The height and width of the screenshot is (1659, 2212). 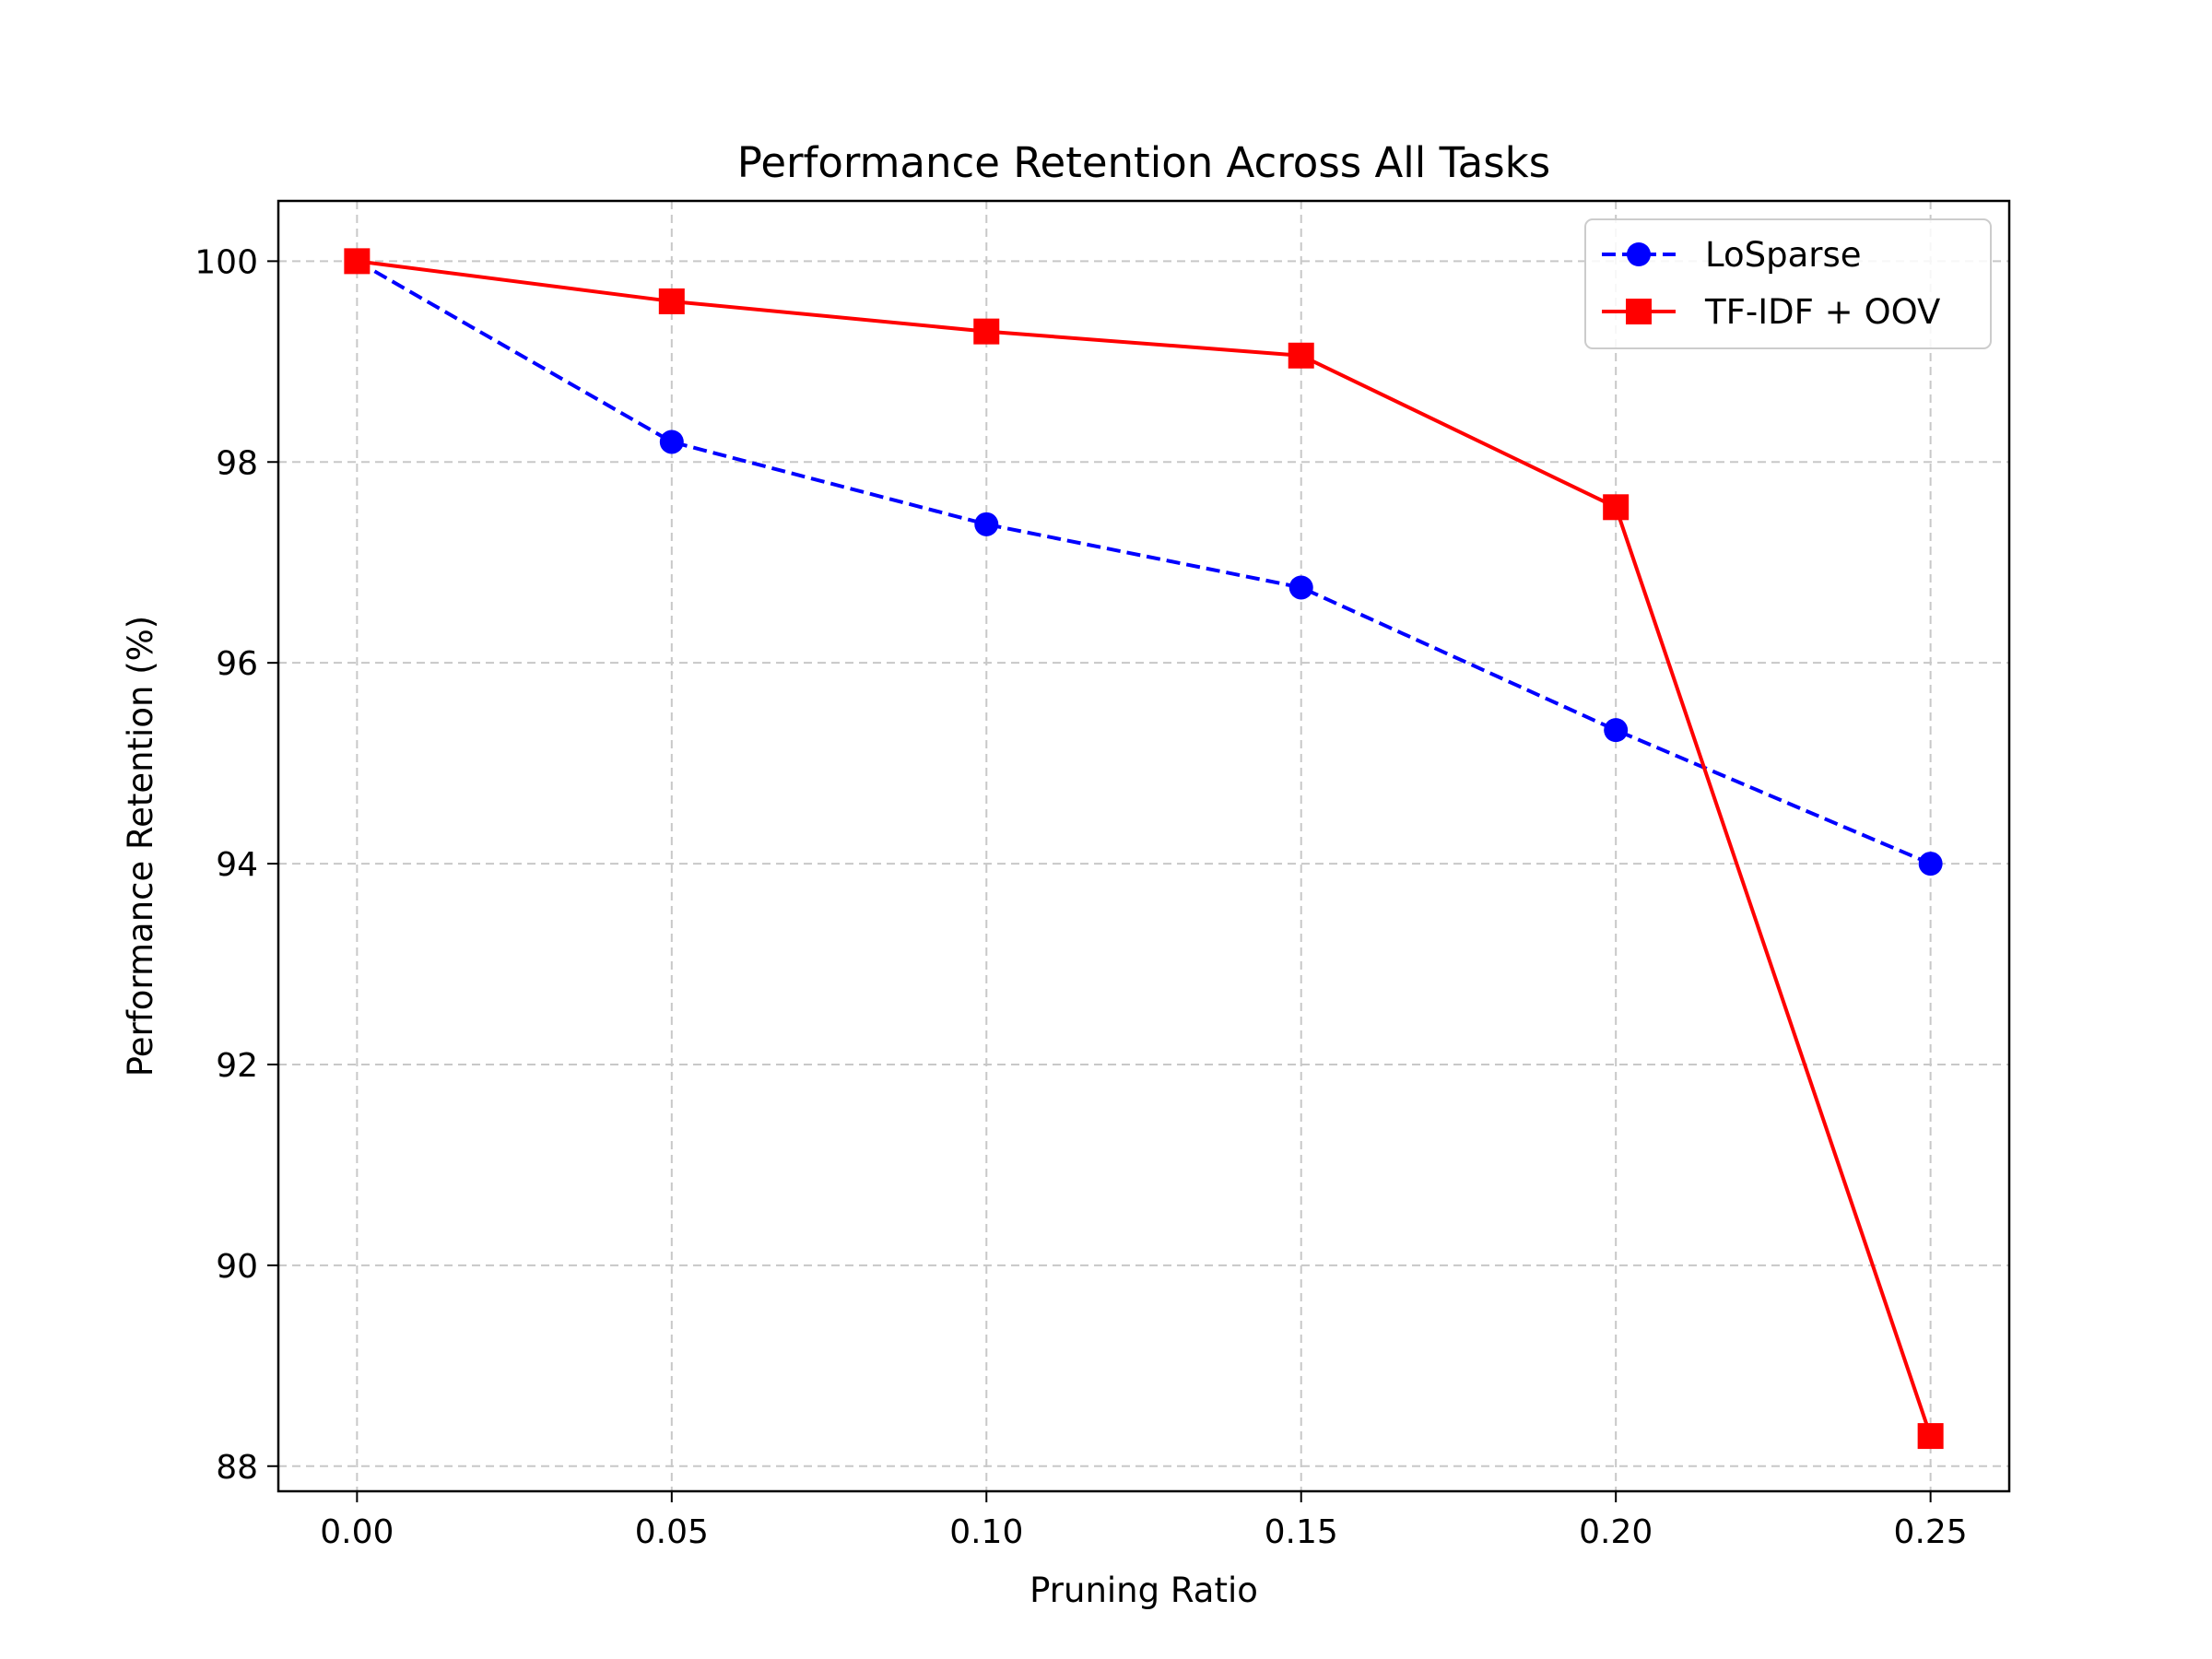 I want to click on y-ticks: 88 90 92 94 96 98 100, so click(x=236, y=865).